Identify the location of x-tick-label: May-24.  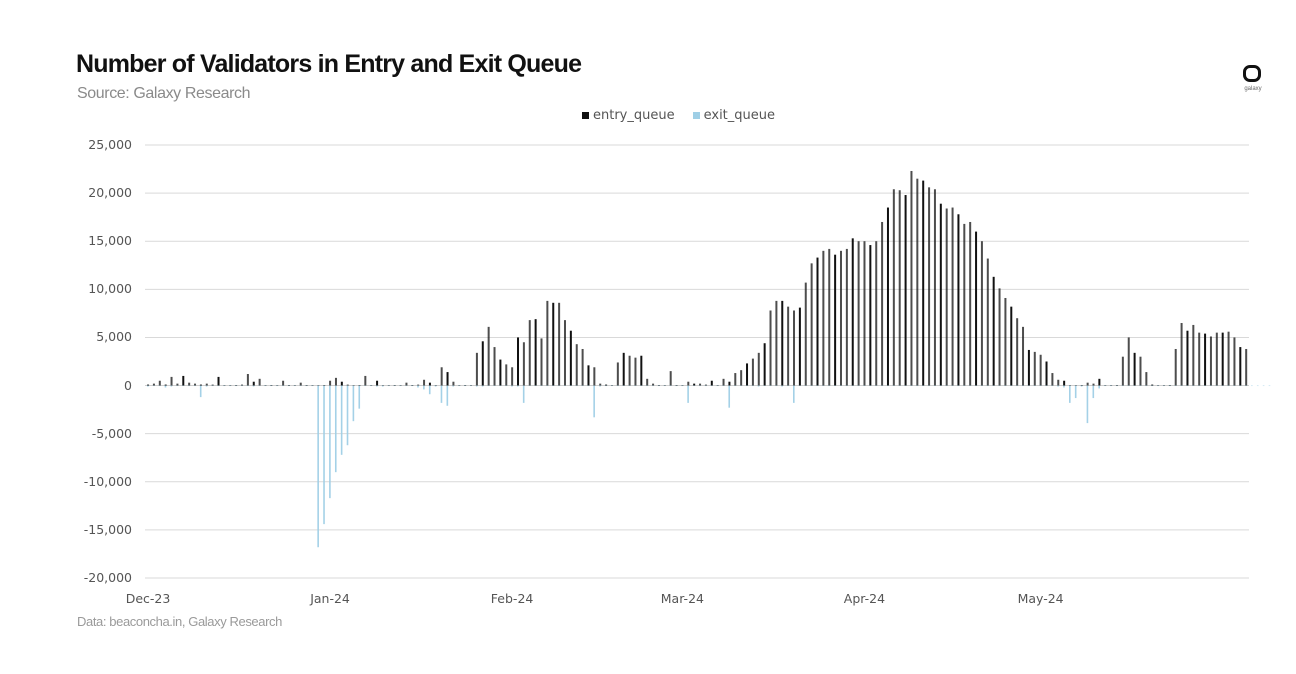
(1040, 598).